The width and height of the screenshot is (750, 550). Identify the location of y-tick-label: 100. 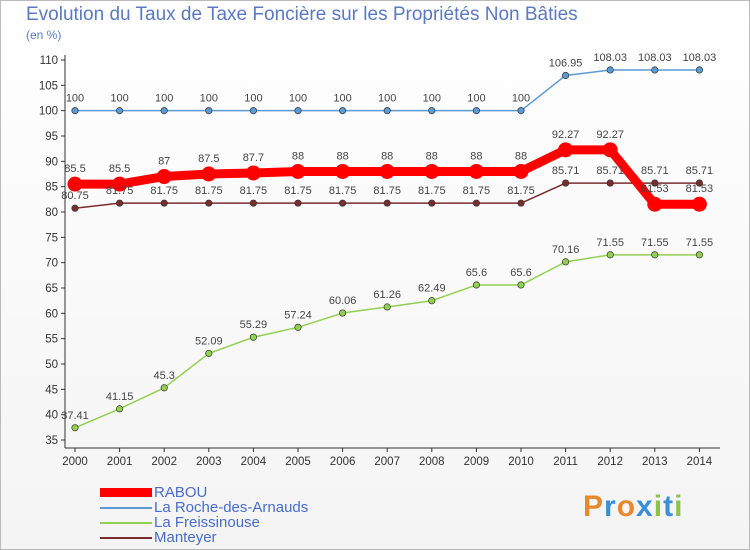
(48, 112).